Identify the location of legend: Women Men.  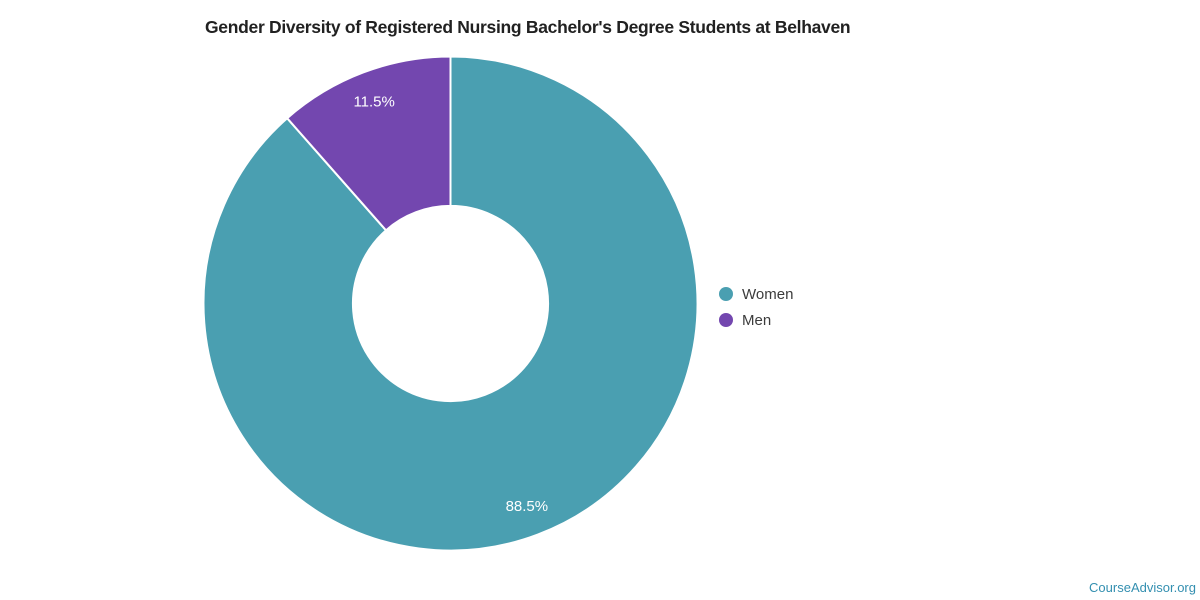
(756, 307).